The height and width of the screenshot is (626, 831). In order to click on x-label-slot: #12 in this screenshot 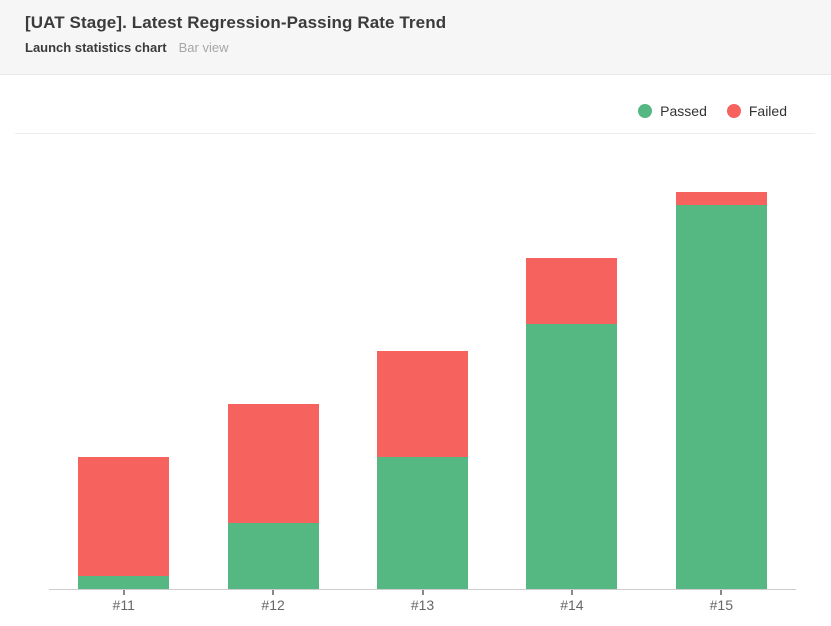, I will do `click(272, 601)`.